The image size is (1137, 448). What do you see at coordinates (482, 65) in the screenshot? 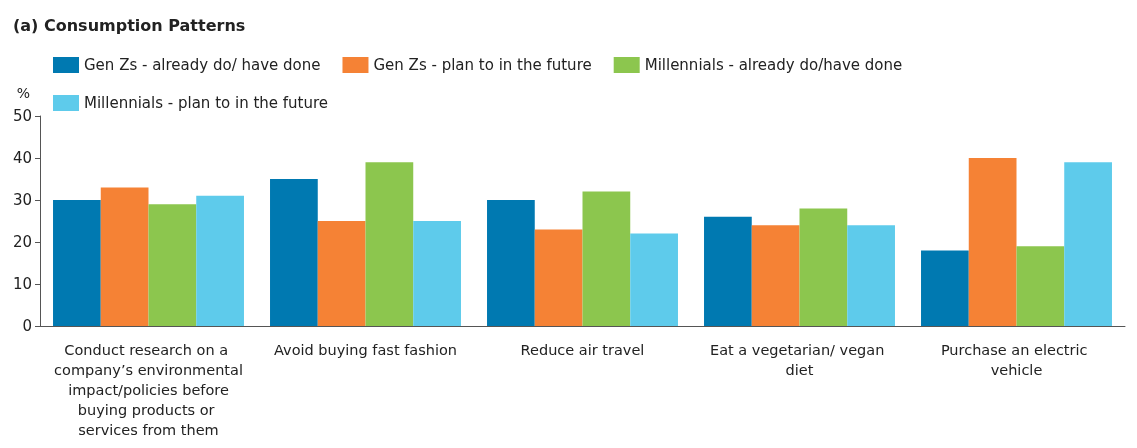
I see `legend-label: Gen Zs - plan to in the future` at bounding box center [482, 65].